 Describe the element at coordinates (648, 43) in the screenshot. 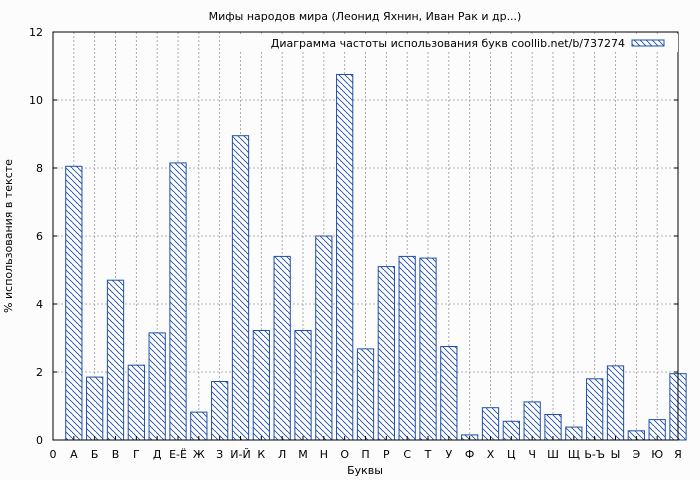

I see `legend-swatch` at that location.